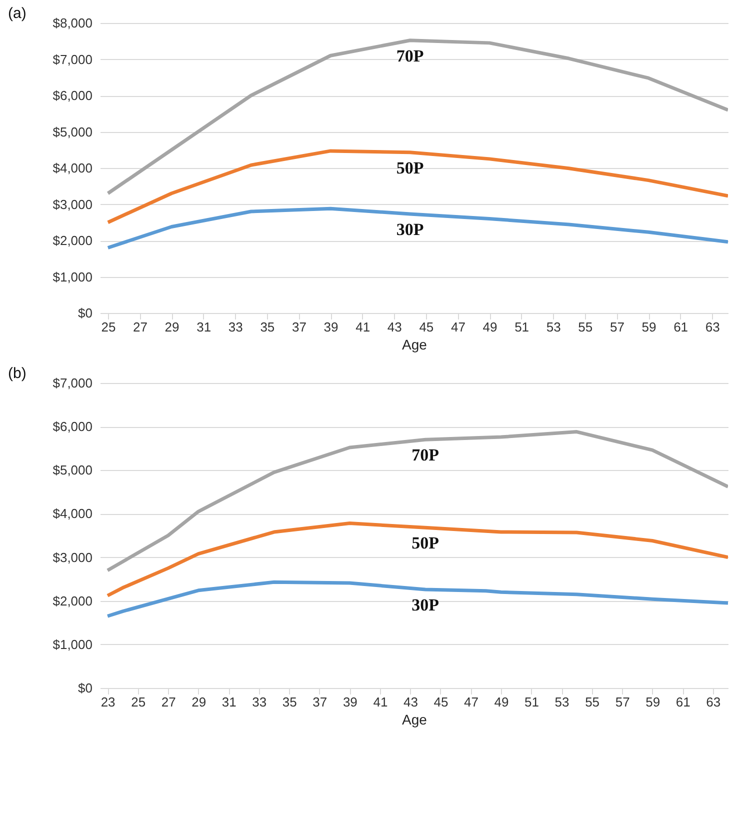 The image size is (731, 817). Describe the element at coordinates (17, 13) in the screenshot. I see `chart-title: (a)` at that location.